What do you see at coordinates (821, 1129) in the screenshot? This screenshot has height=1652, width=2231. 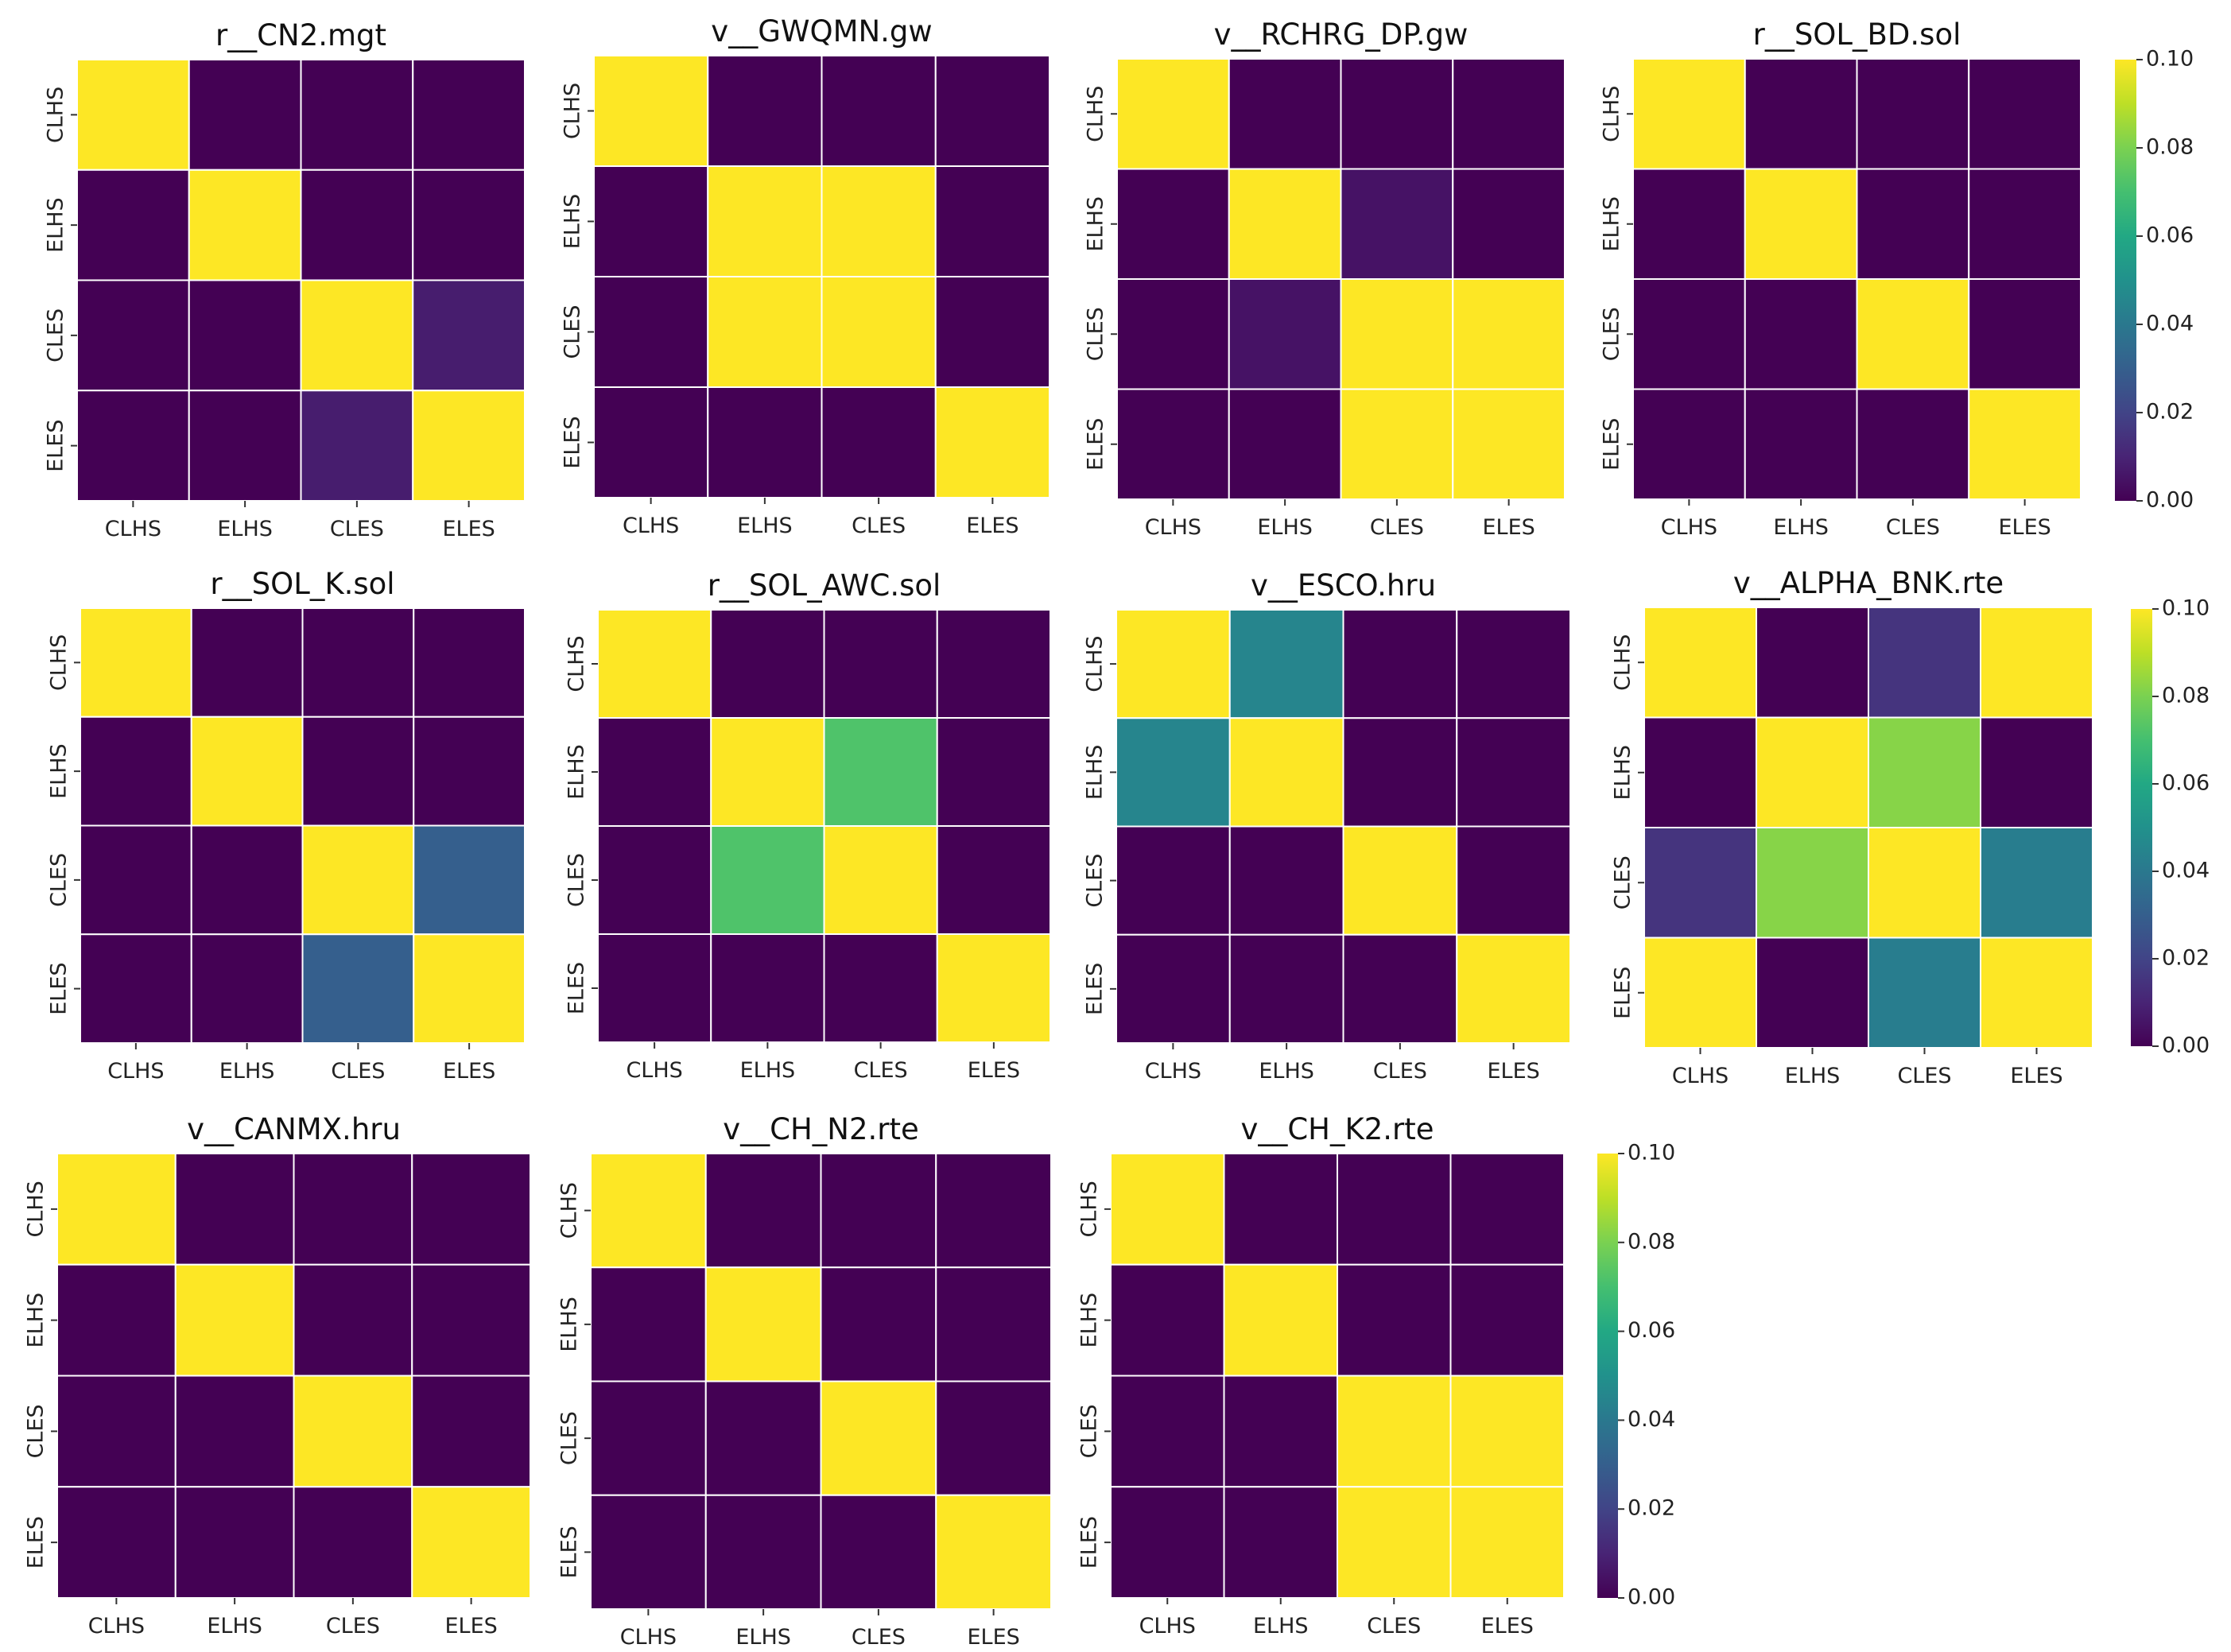 I see `panel-title: v__CH_N2.rte` at bounding box center [821, 1129].